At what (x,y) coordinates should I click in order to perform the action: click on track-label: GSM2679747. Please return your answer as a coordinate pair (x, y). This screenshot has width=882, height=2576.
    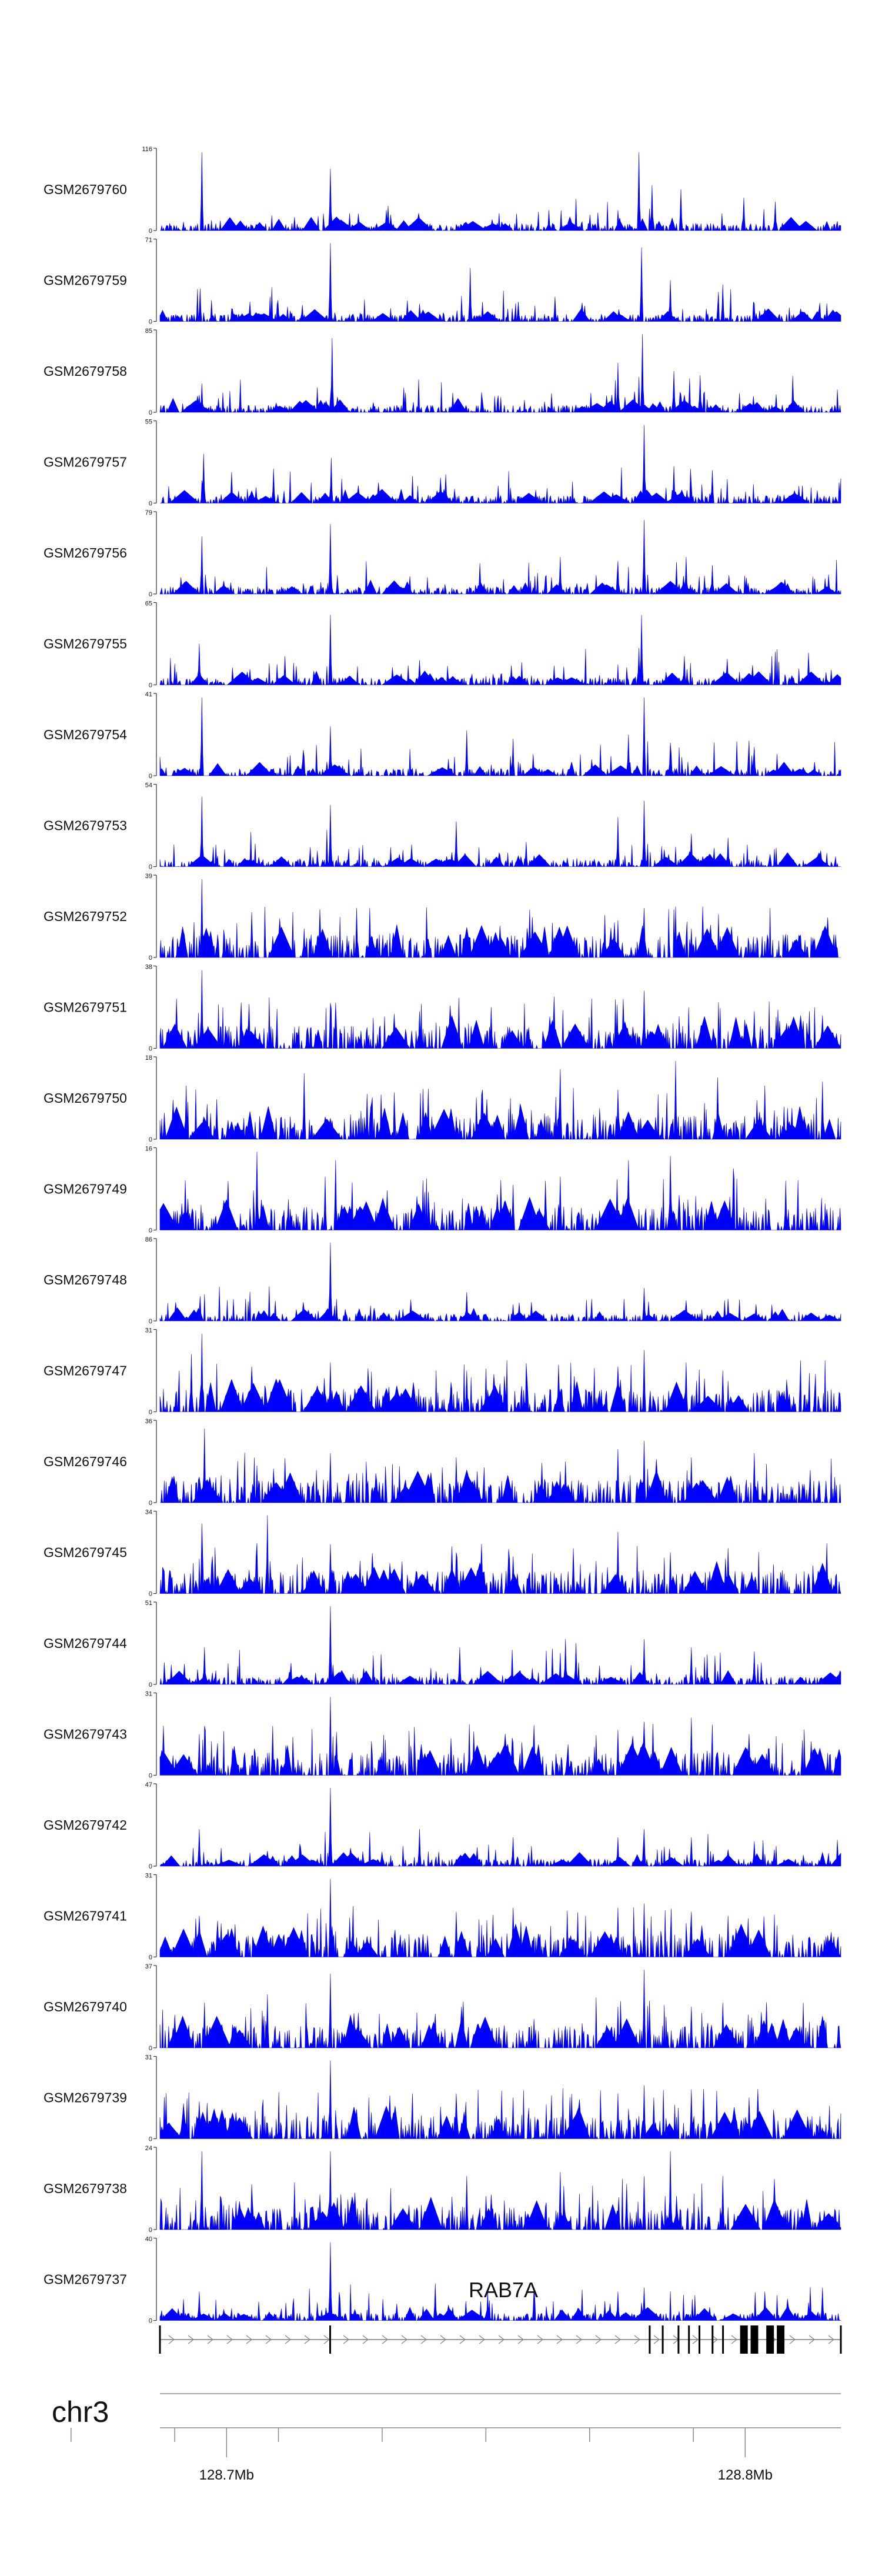
    Looking at the image, I should click on (85, 1371).